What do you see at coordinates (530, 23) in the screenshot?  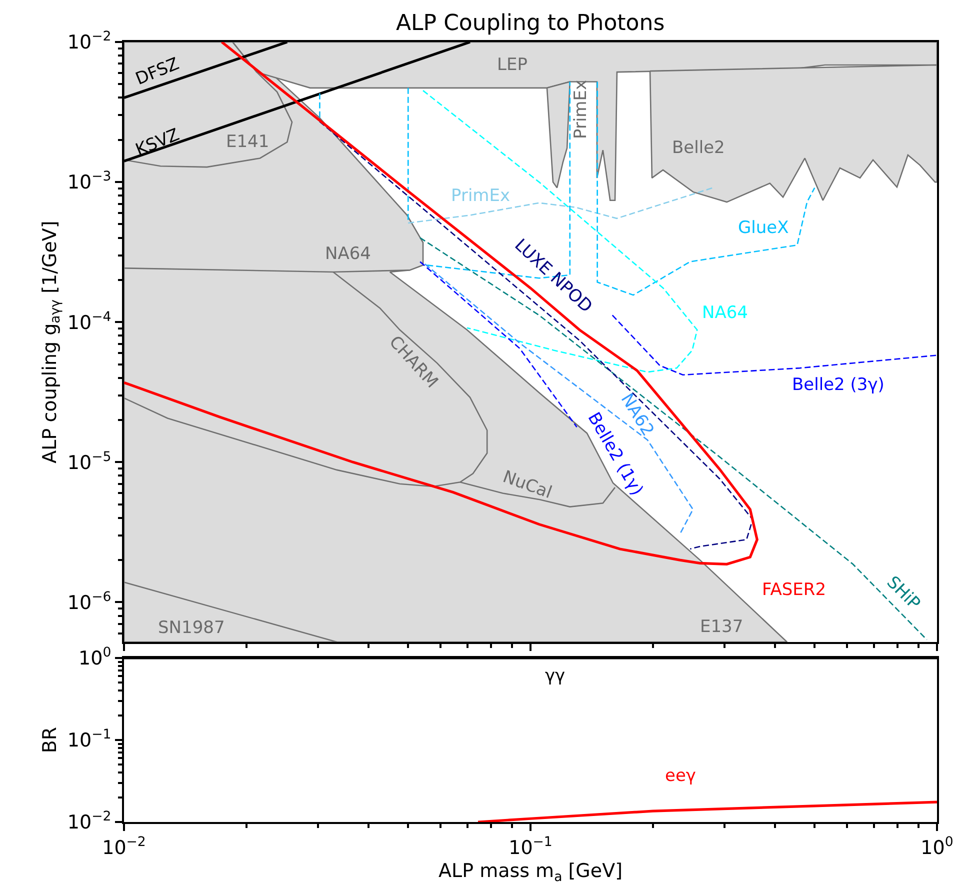 I see `chart-title: ALP Coupling to Photons` at bounding box center [530, 23].